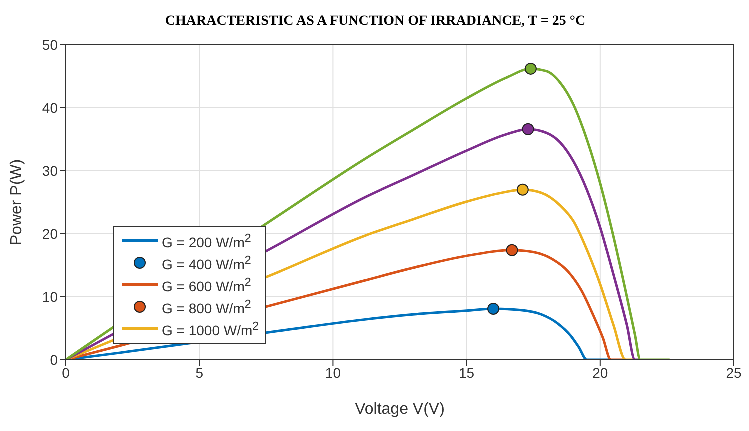  Describe the element at coordinates (200, 372) in the screenshot. I see `x-tick-label: 5` at that location.